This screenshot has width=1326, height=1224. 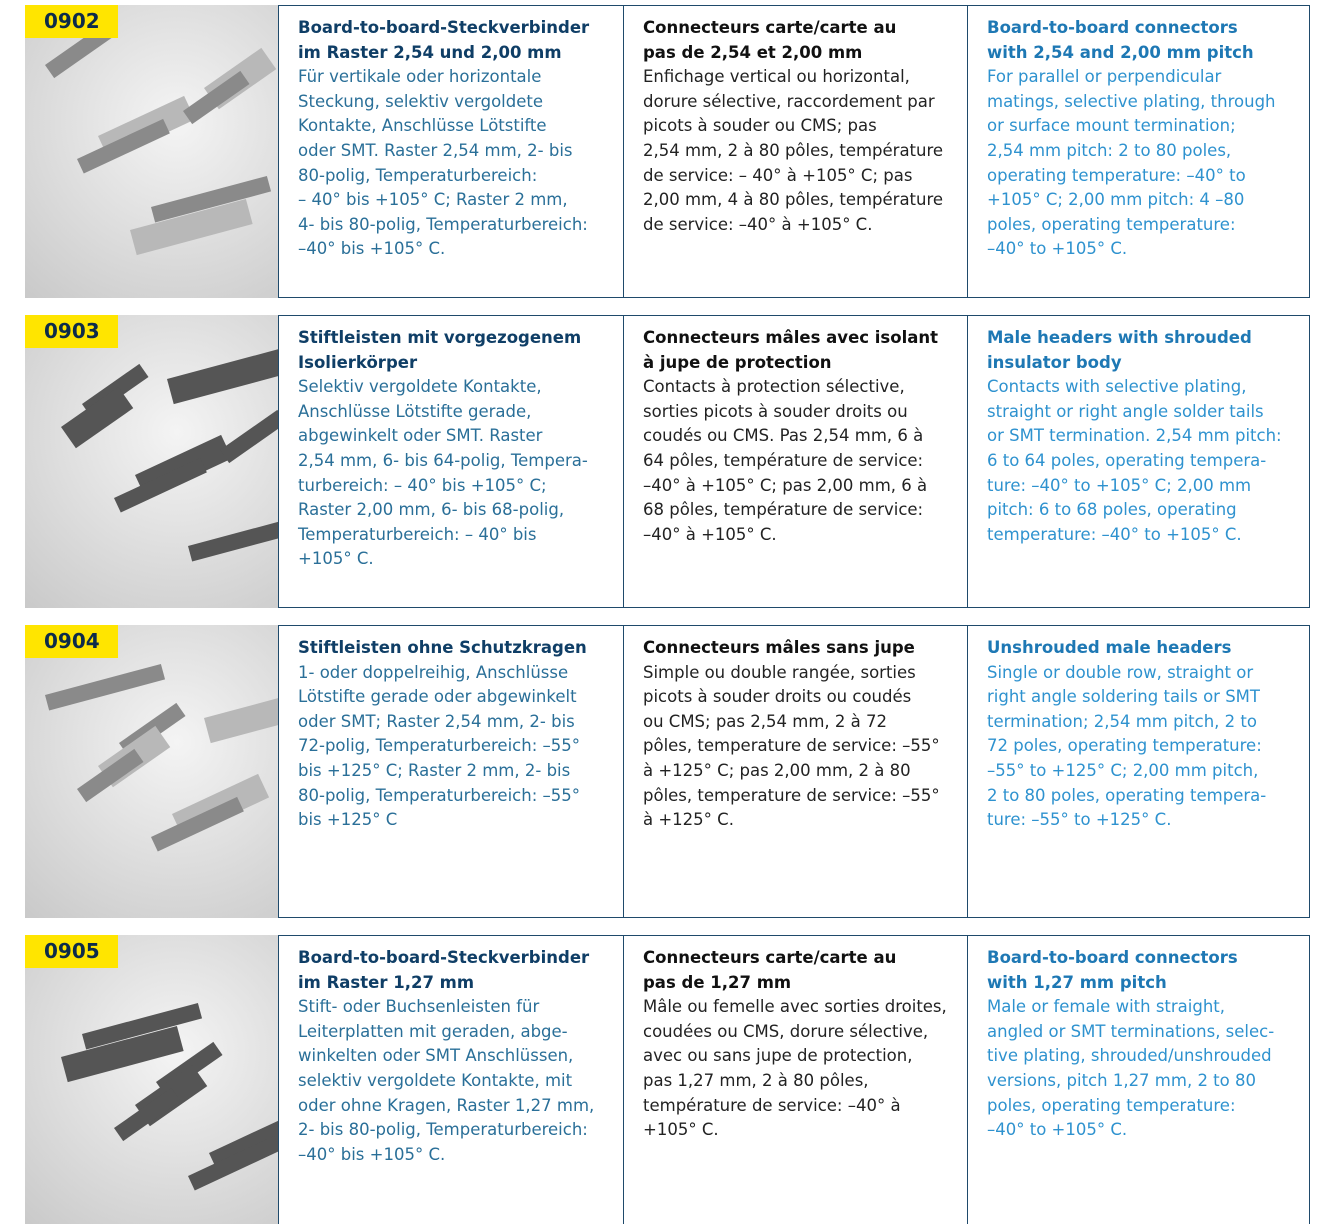 What do you see at coordinates (1077, 982) in the screenshot?
I see `title-line: with 1,27 mm pitch` at bounding box center [1077, 982].